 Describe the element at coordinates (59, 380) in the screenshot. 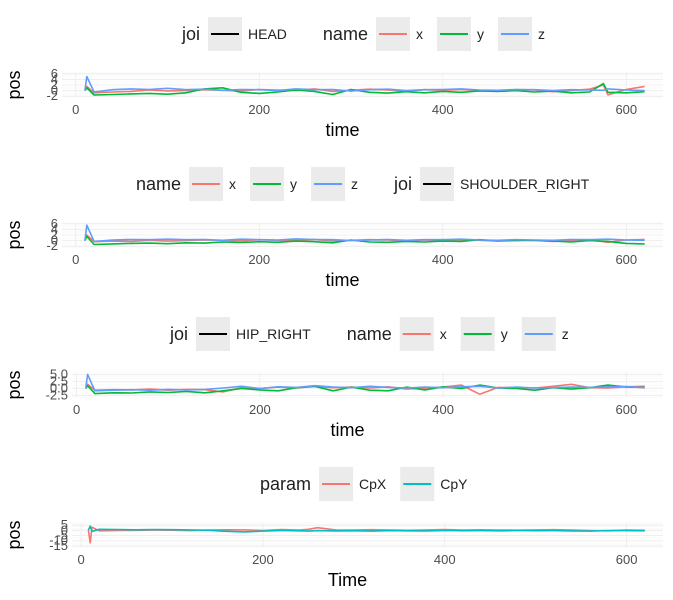

I see `y-tick-label: 2.5` at that location.